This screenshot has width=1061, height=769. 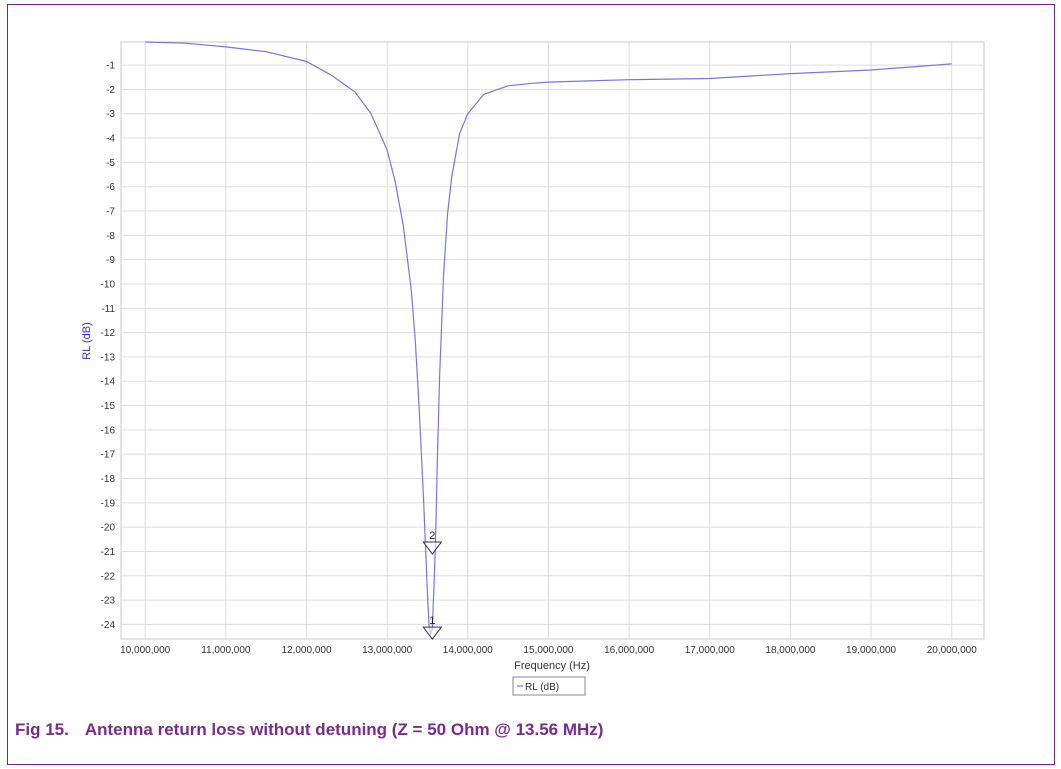 What do you see at coordinates (110, 260) in the screenshot?
I see `y-tick-label: -9` at bounding box center [110, 260].